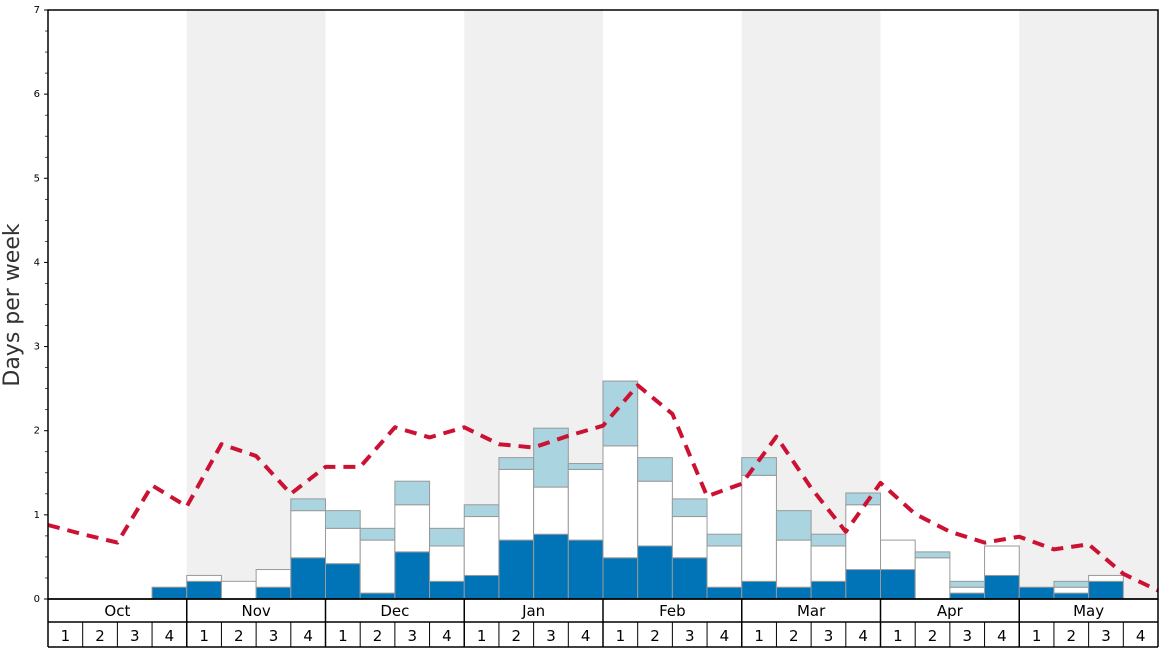 Image resolution: width=1168 pixels, height=648 pixels. What do you see at coordinates (41, 305) in the screenshot?
I see `y-axis: 0 1 2 3 4 5 6 7` at bounding box center [41, 305].